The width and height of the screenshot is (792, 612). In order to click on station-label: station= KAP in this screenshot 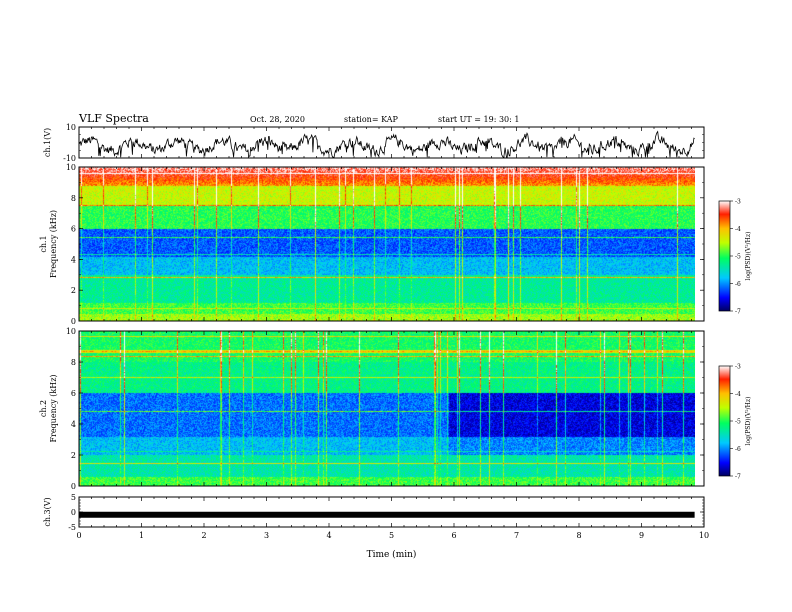, I will do `click(371, 119)`.